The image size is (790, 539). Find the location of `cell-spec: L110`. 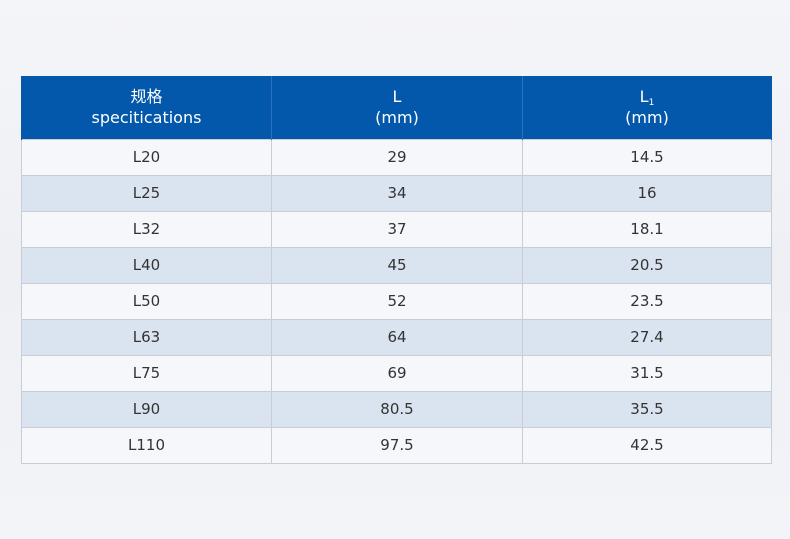

cell-spec: L110 is located at coordinates (146, 445).